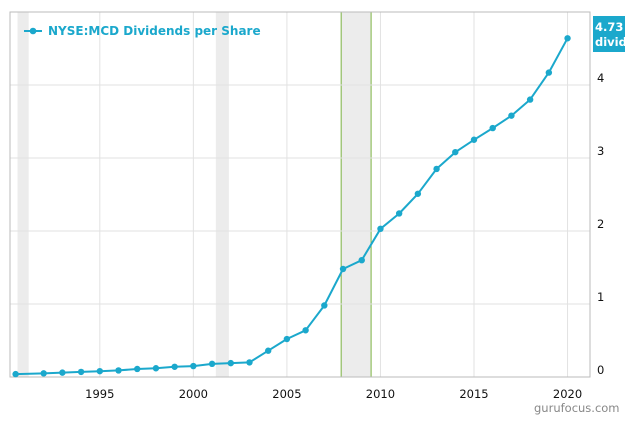  What do you see at coordinates (609, 27) in the screenshot?
I see `callout-value: 4.73` at bounding box center [609, 27].